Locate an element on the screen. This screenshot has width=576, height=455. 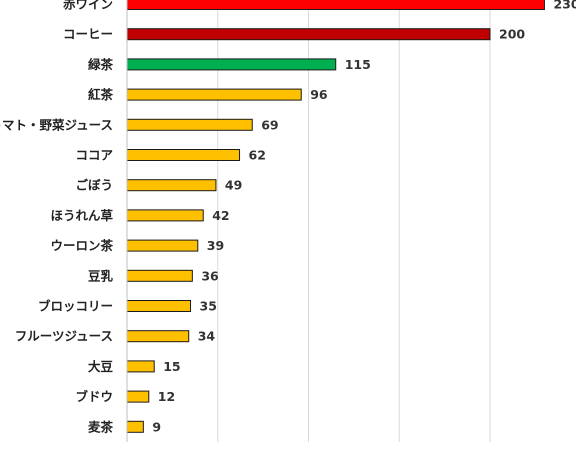
value-label-12: 15 is located at coordinates (171, 366).